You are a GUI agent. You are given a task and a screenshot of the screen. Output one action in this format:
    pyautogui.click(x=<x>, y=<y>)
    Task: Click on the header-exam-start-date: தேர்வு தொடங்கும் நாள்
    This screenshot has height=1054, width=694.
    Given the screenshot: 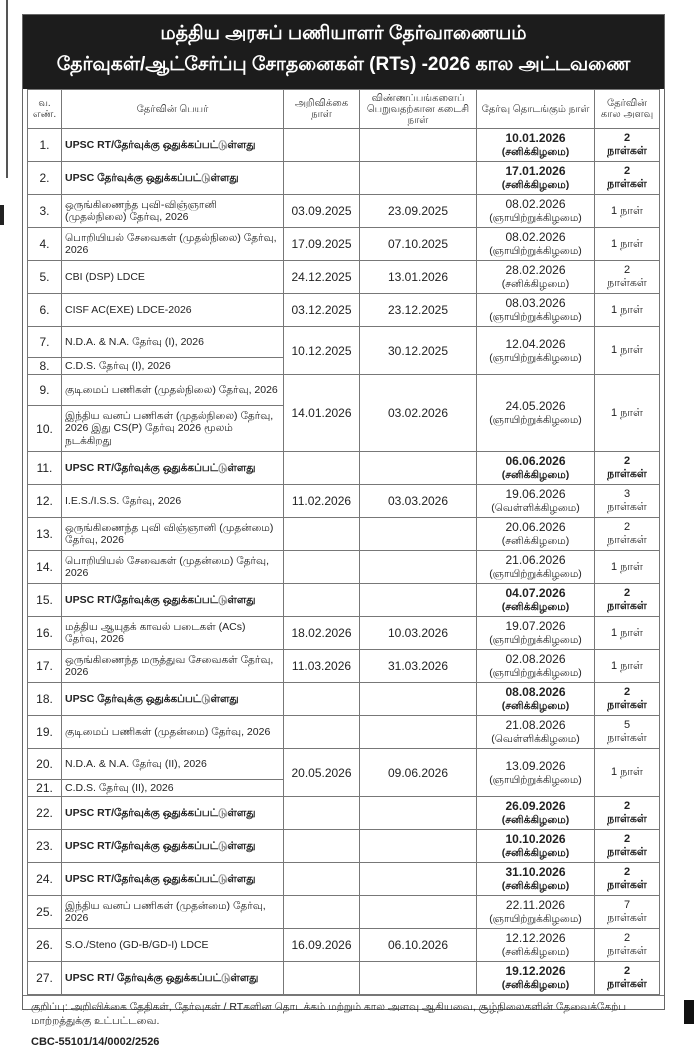 What is the action you would take?
    pyautogui.click(x=535, y=109)
    